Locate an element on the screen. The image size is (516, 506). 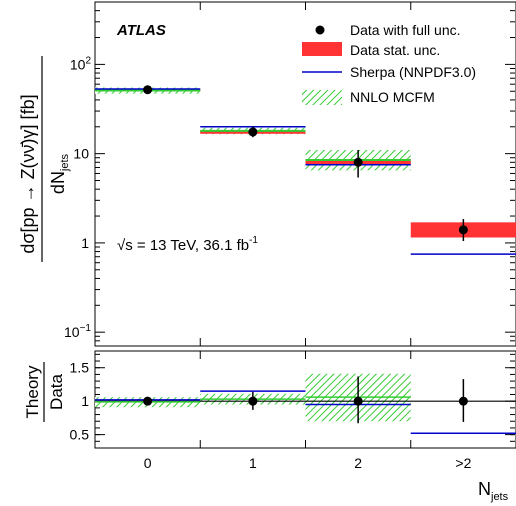
legend-entry-data: Data with full unc. is located at coordinates (388, 30).